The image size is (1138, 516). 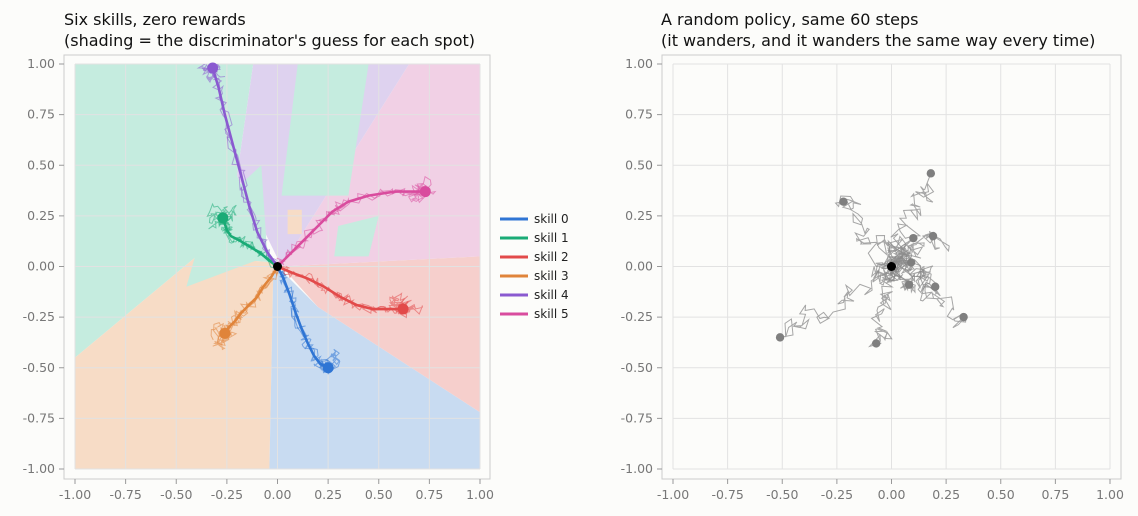 What do you see at coordinates (356, 236) in the screenshot?
I see `region-skill-1-patch` at bounding box center [356, 236].